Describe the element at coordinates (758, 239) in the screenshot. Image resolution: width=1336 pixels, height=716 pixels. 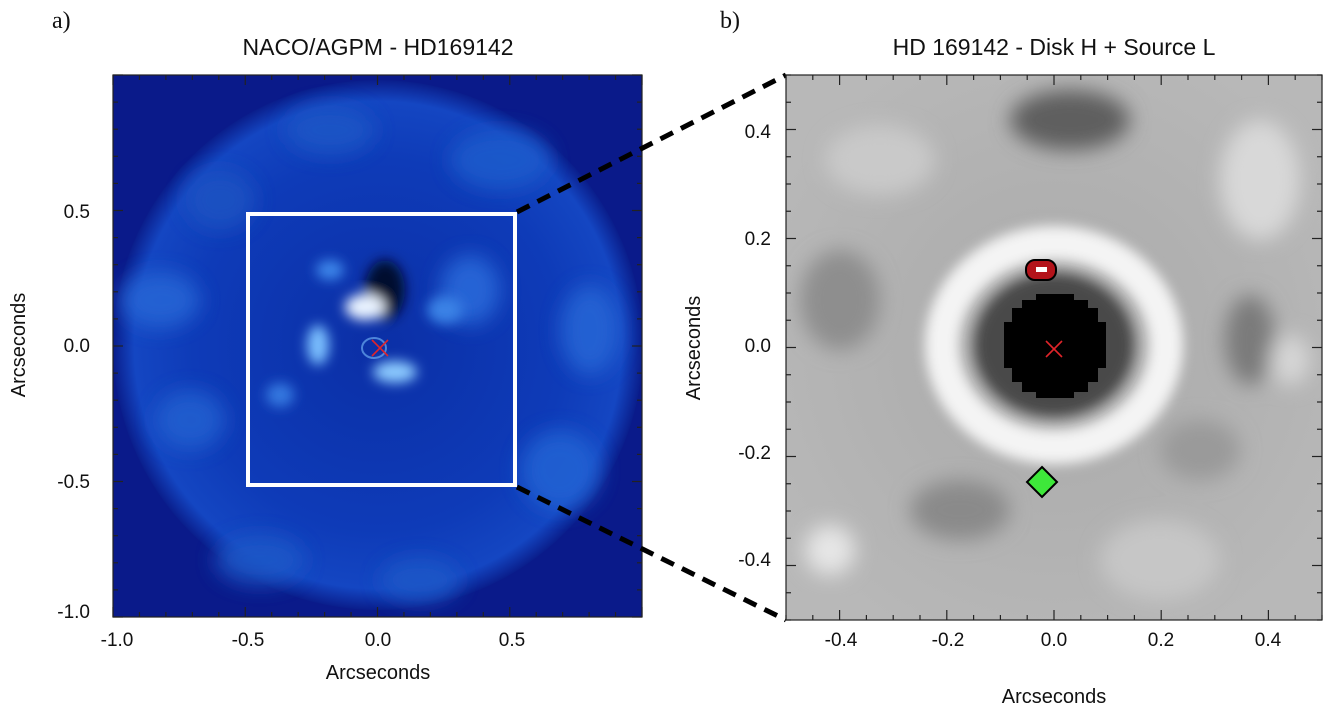
I see `panel-b-ytick: 0.2` at that location.